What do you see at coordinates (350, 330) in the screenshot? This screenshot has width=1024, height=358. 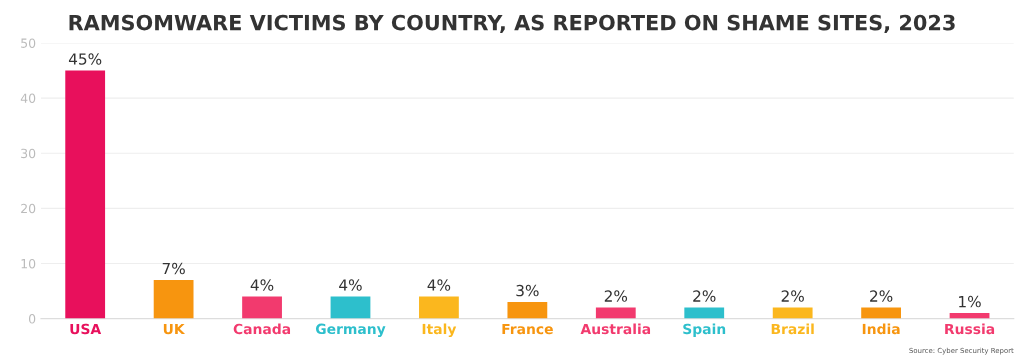 I see `x-tick-label: Germany` at bounding box center [350, 330].